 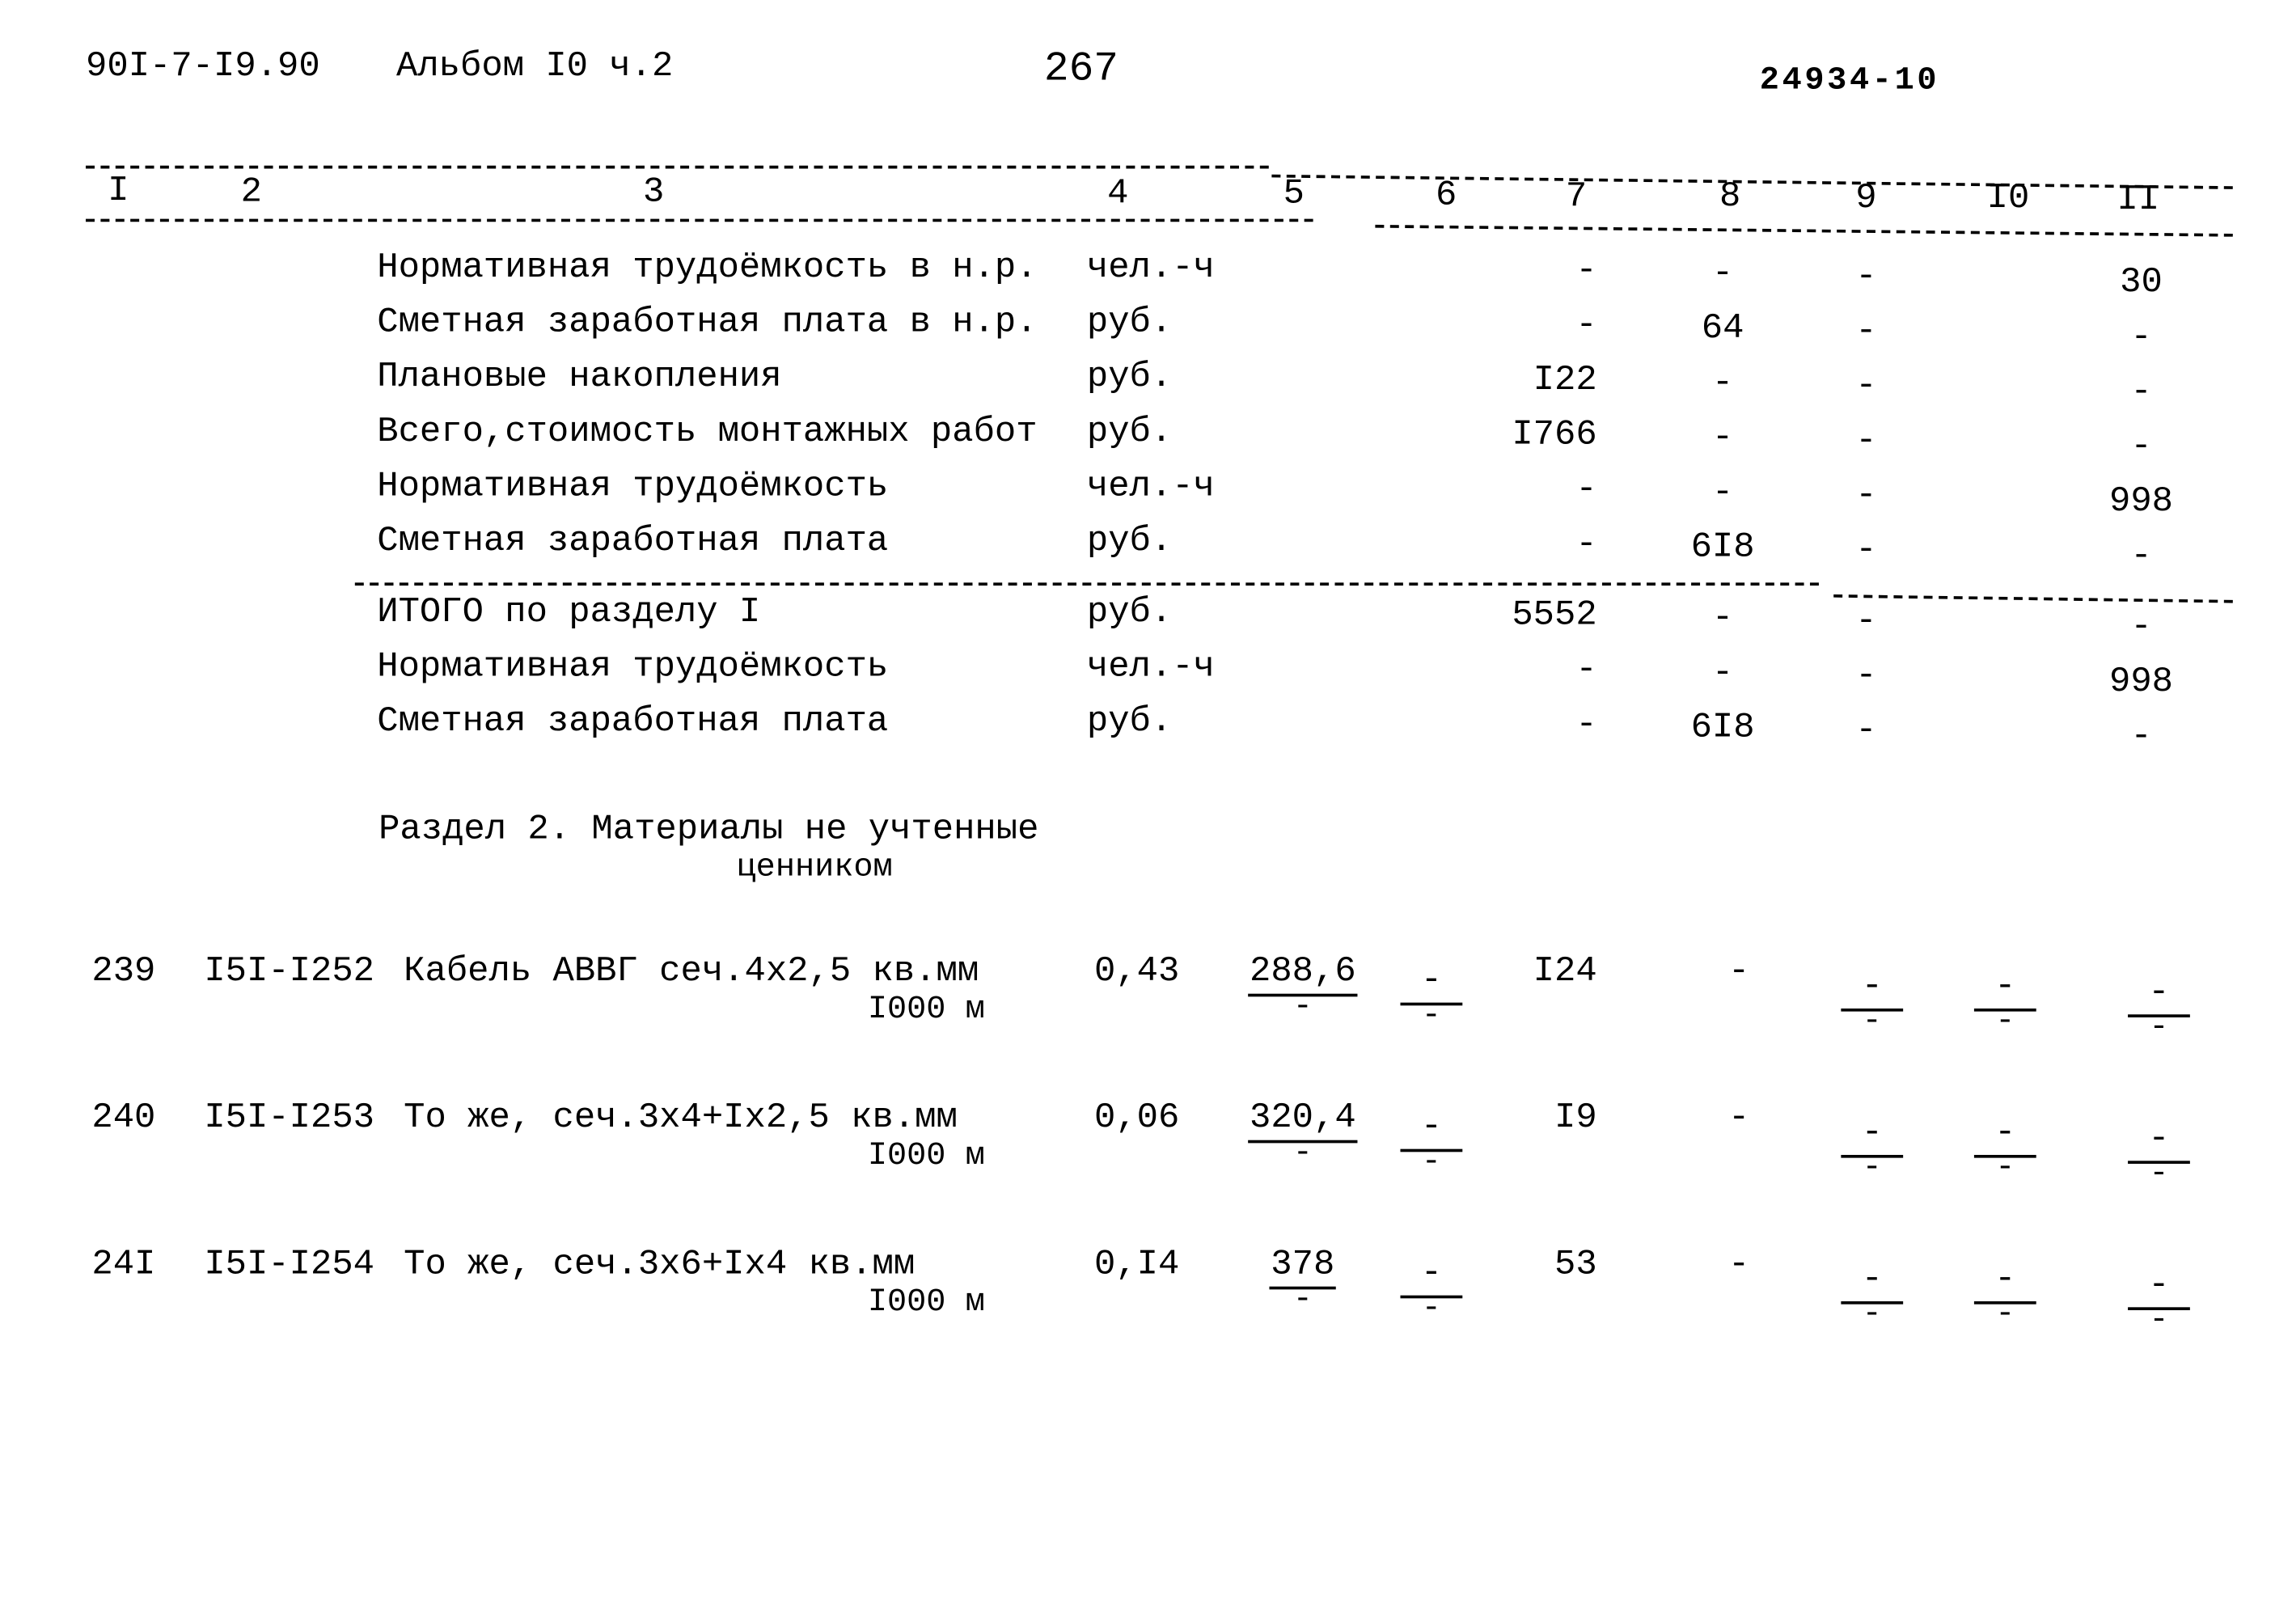 What do you see at coordinates (1872, 1004) in the screenshot?
I see `col9-fraction: --` at bounding box center [1872, 1004].